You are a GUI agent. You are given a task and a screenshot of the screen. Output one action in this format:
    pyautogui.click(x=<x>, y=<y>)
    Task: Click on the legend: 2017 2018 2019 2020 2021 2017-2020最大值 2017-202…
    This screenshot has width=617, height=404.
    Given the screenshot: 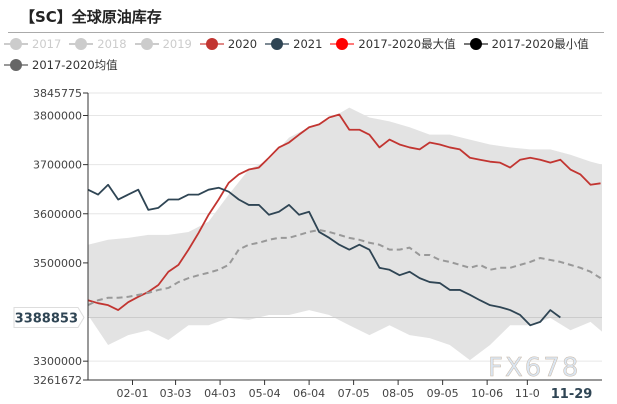 What is the action you would take?
    pyautogui.click(x=309, y=58)
    